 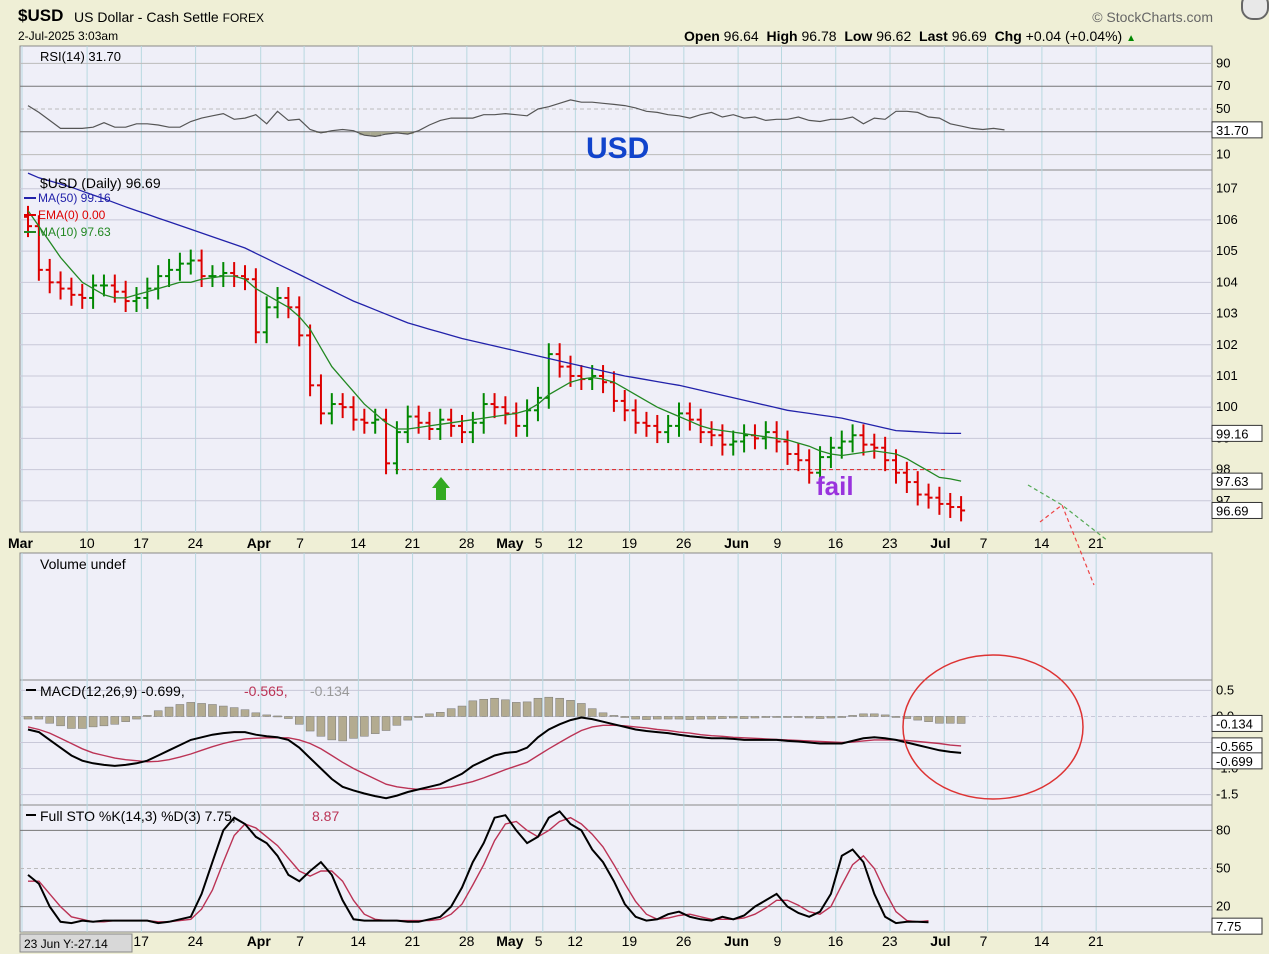 What do you see at coordinates (1232, 130) in the screenshot?
I see `rsi-last-tag: 31.70` at bounding box center [1232, 130].